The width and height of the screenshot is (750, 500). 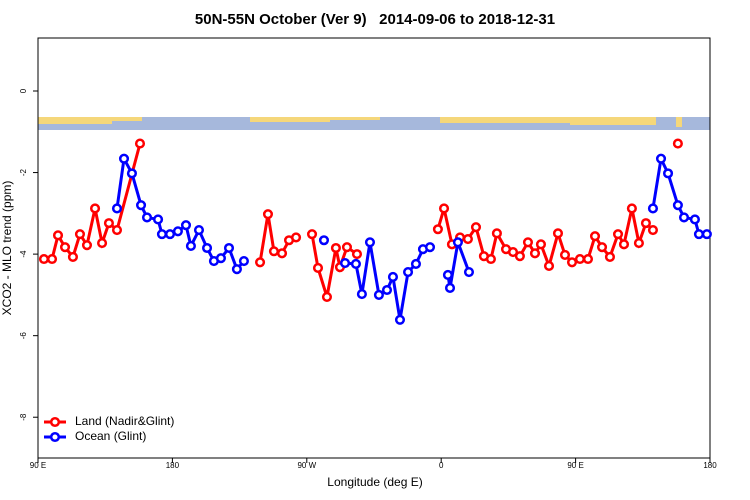 What do you see at coordinates (23, 254) in the screenshot?
I see `y-tick-label: -4` at bounding box center [23, 254].